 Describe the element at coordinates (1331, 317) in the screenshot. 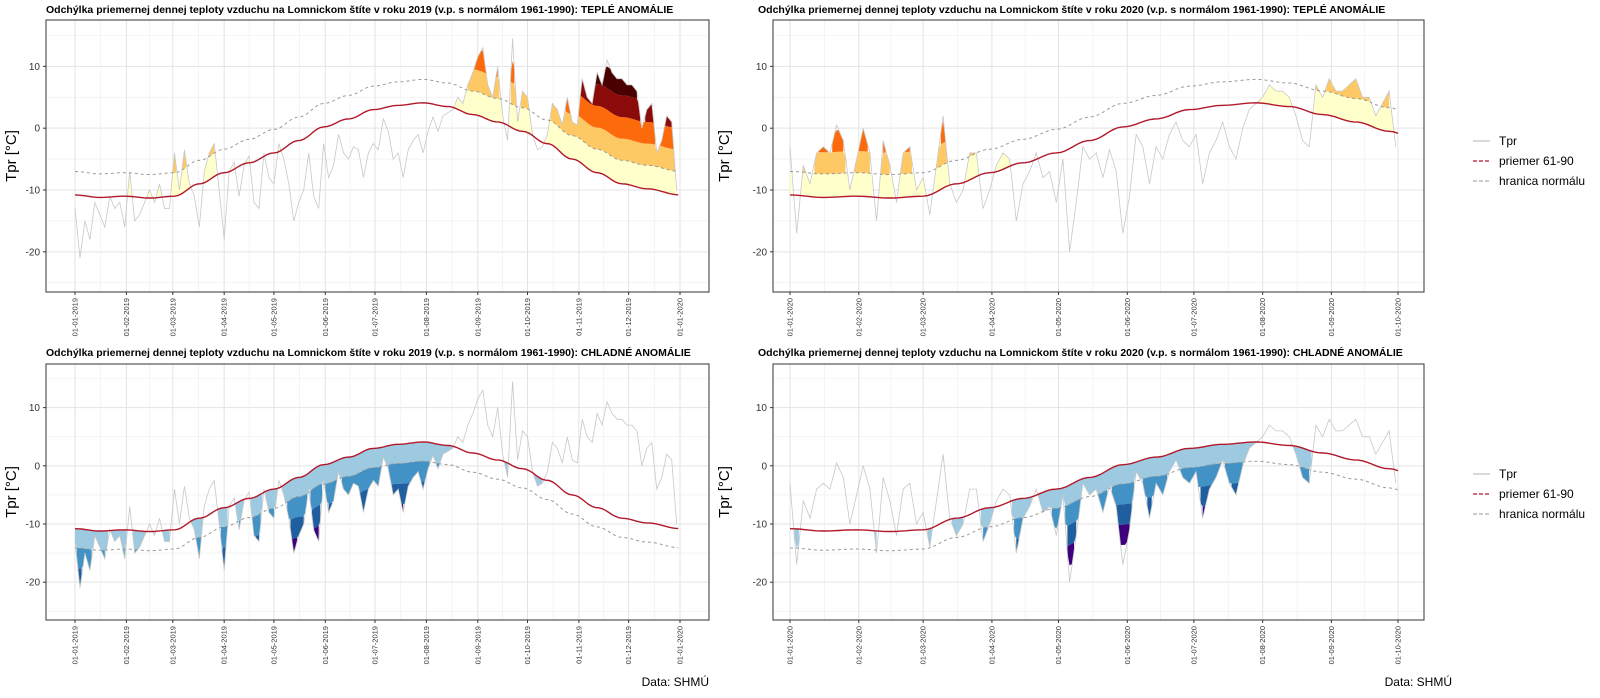

I see `x-tick-label: 01-09-2020` at that location.